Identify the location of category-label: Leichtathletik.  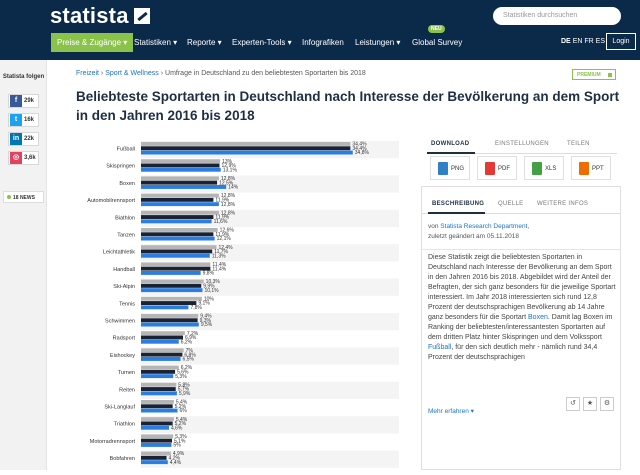
(119, 253).